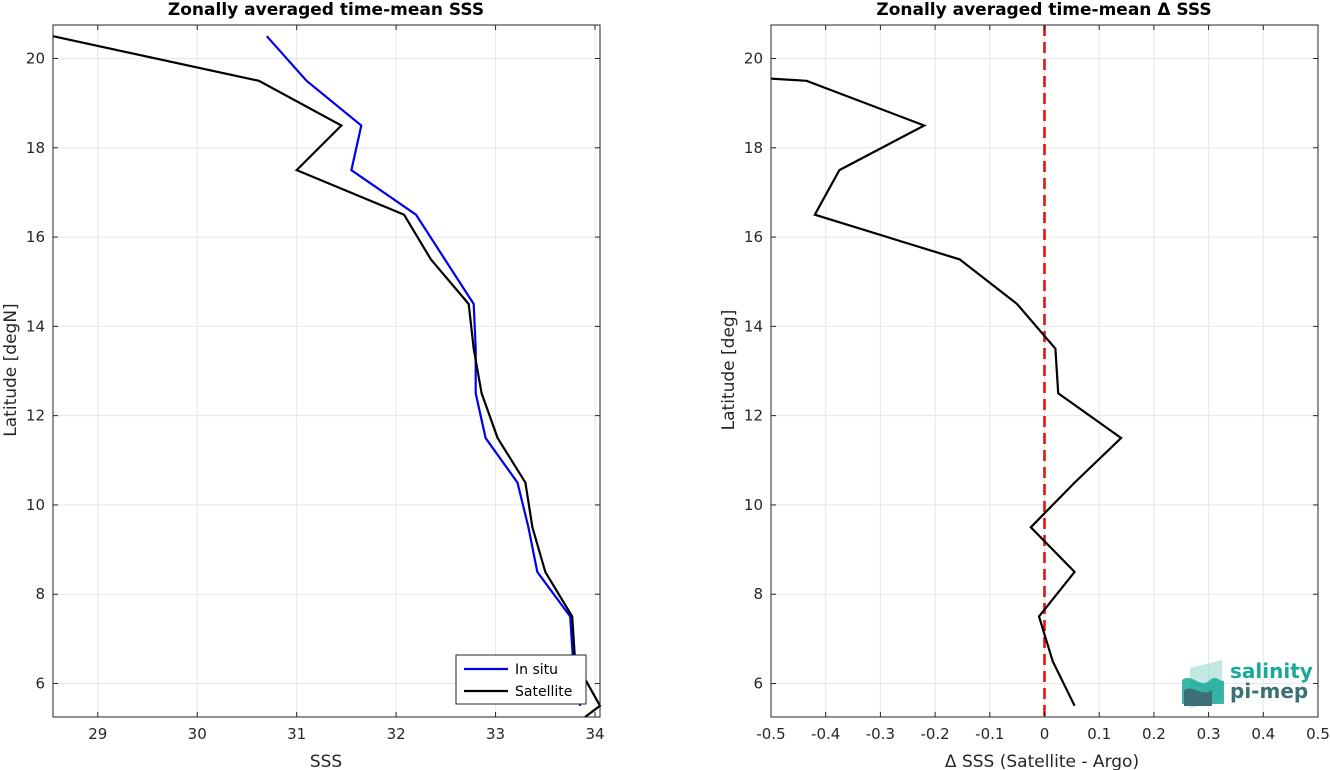 Image resolution: width=1330 pixels, height=770 pixels. Describe the element at coordinates (197, 734) in the screenshot. I see `x-tick-label: 30` at that location.